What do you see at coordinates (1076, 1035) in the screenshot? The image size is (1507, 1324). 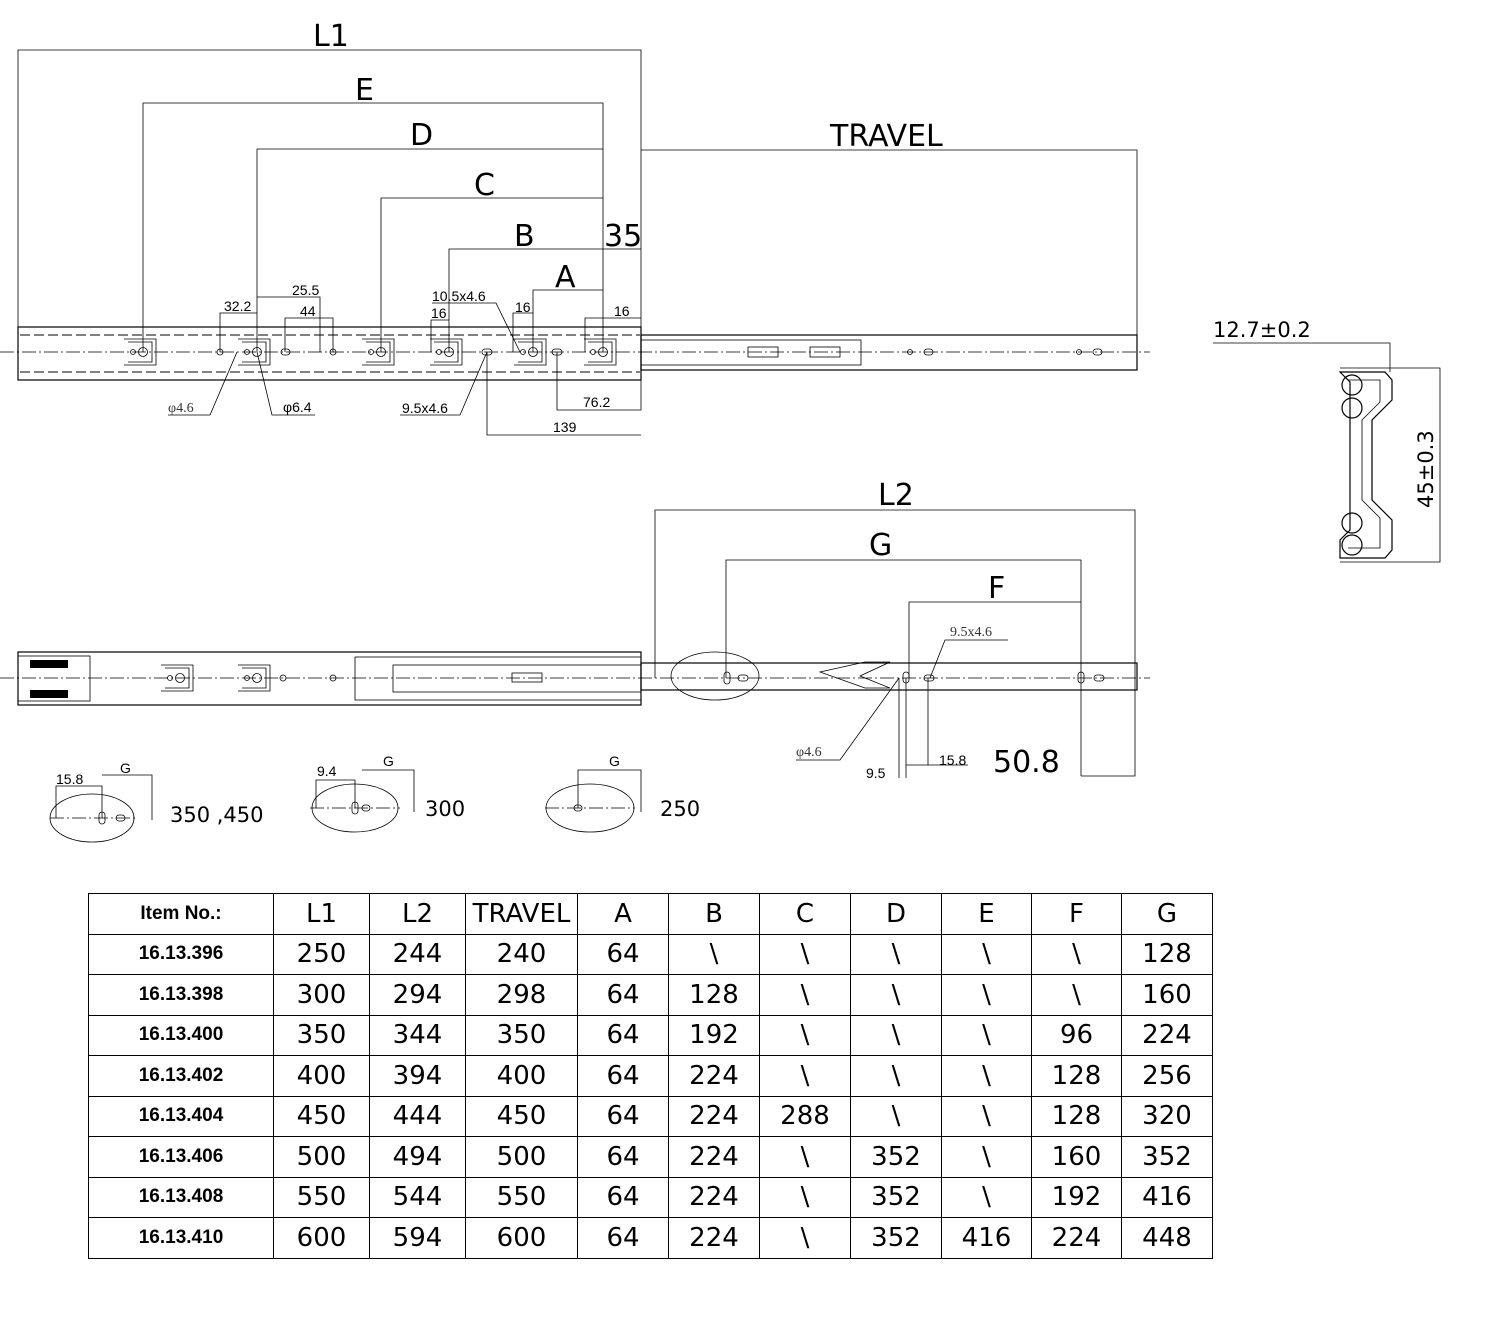 I see `table-cell: 96` at bounding box center [1076, 1035].